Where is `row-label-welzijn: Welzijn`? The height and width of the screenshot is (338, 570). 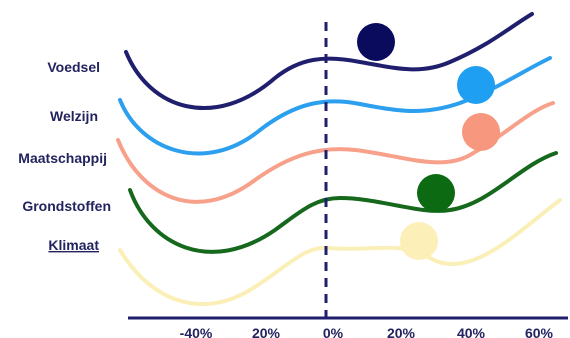
row-label-welzijn: Welzijn is located at coordinates (74, 116).